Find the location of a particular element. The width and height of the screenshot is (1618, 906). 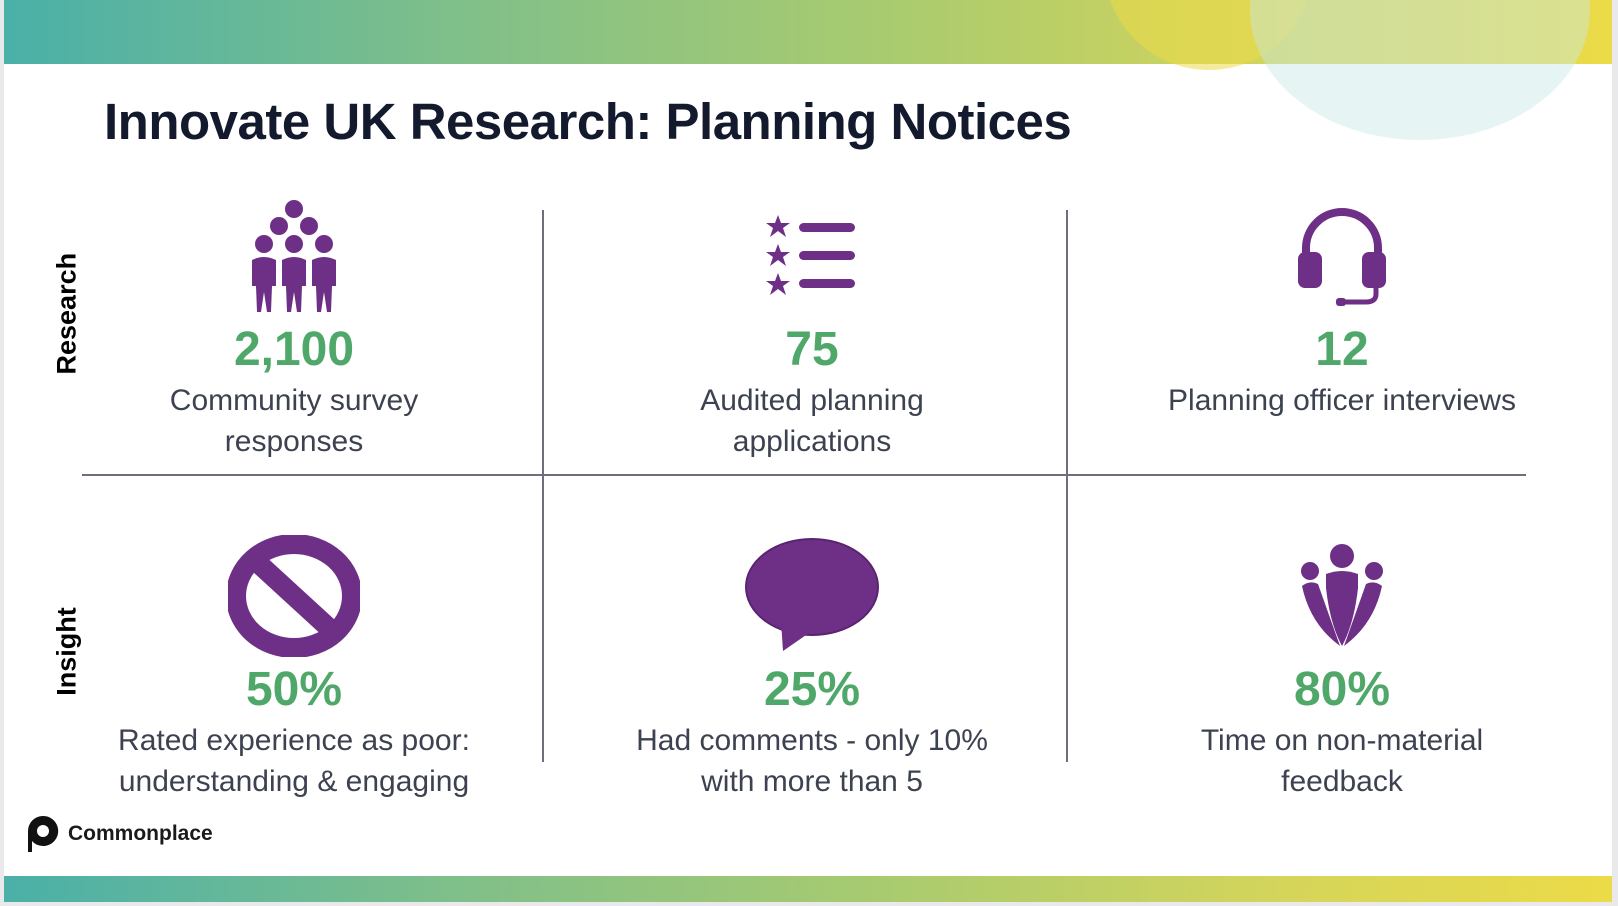

stat-value: 50% is located at coordinates (294, 689).